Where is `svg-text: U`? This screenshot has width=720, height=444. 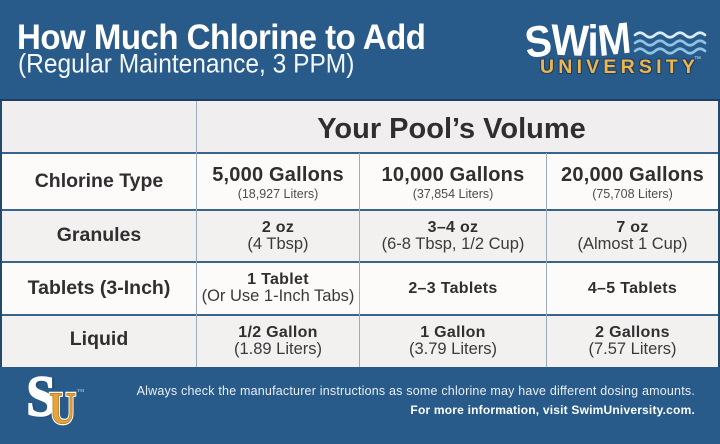 svg-text: U is located at coordinates (62, 409).